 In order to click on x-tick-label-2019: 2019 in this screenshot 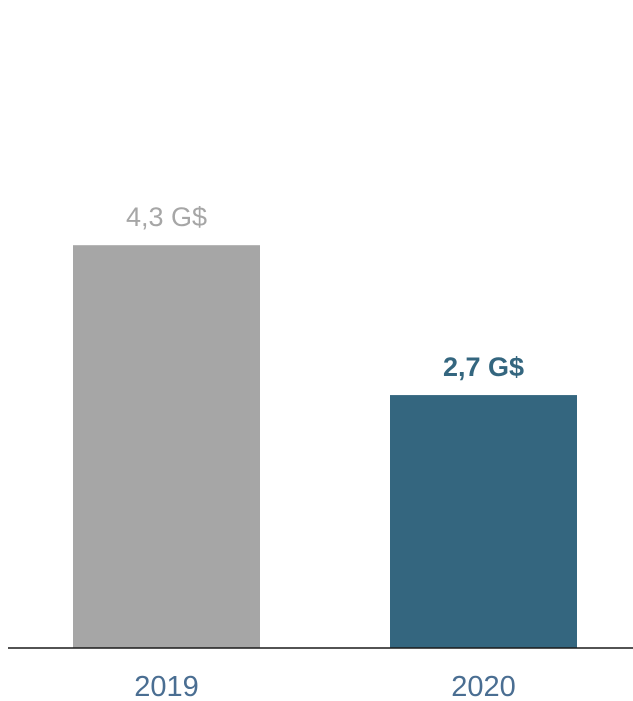, I will do `click(166, 686)`.